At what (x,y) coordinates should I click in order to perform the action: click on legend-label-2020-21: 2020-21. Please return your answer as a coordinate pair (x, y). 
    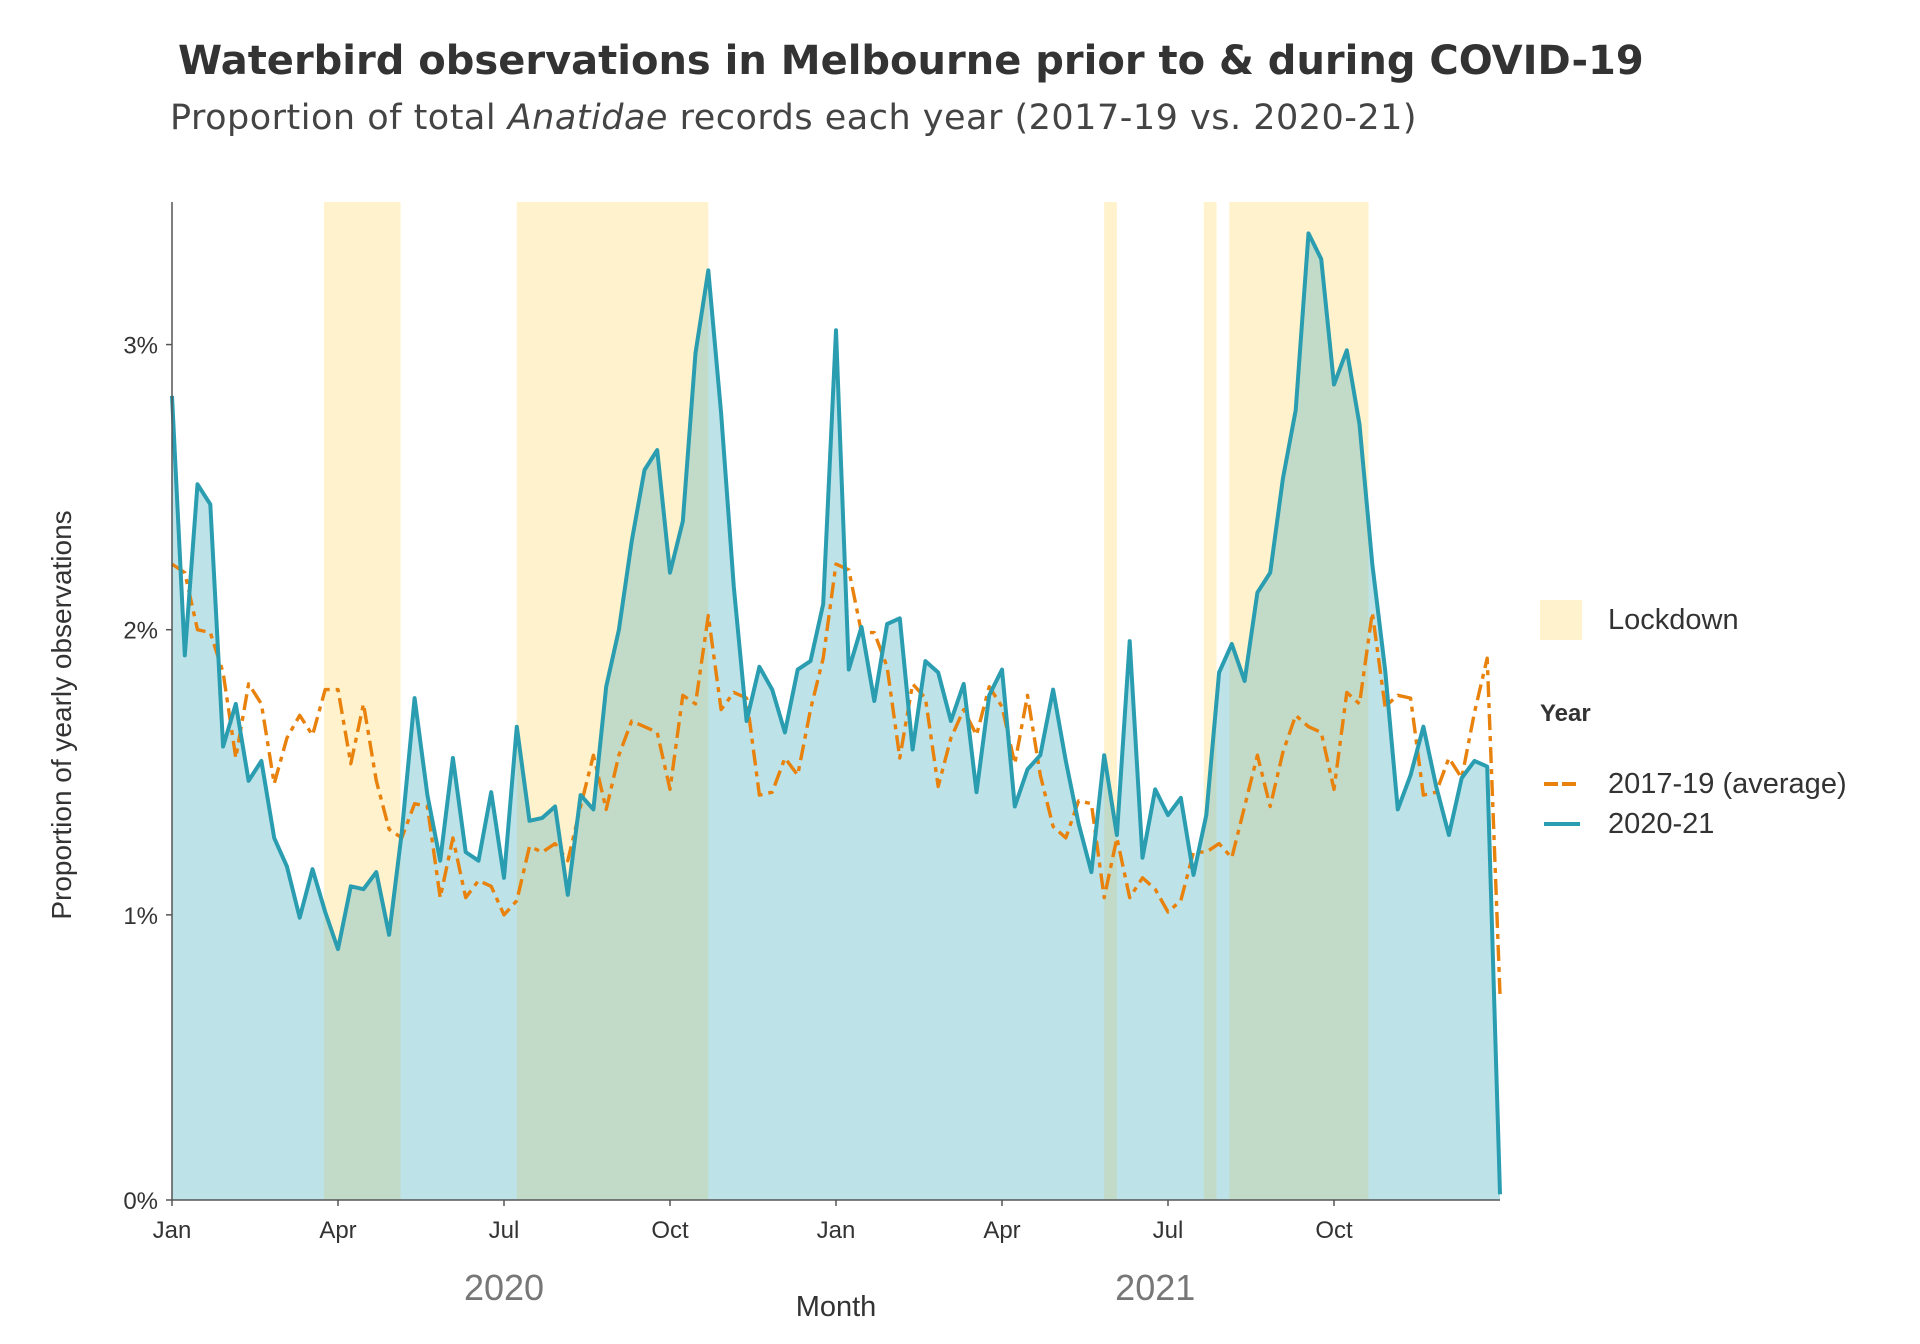
    Looking at the image, I should click on (1661, 824).